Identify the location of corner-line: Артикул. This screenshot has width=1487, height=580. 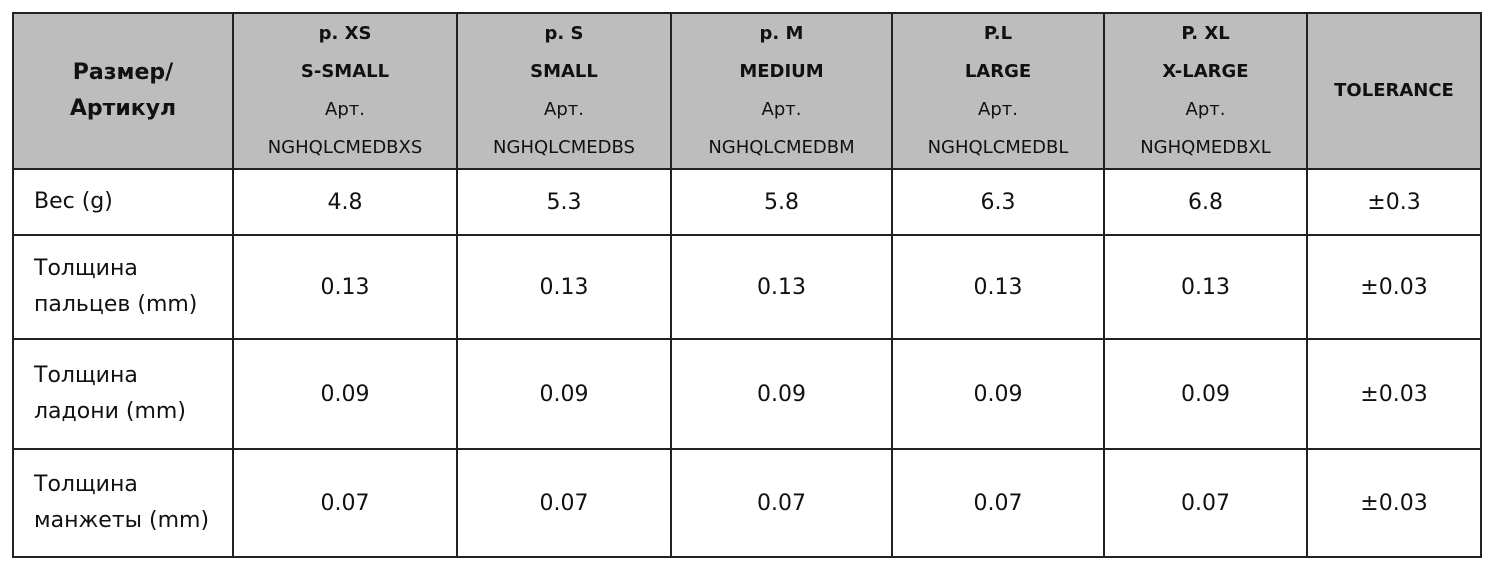
(123, 108).